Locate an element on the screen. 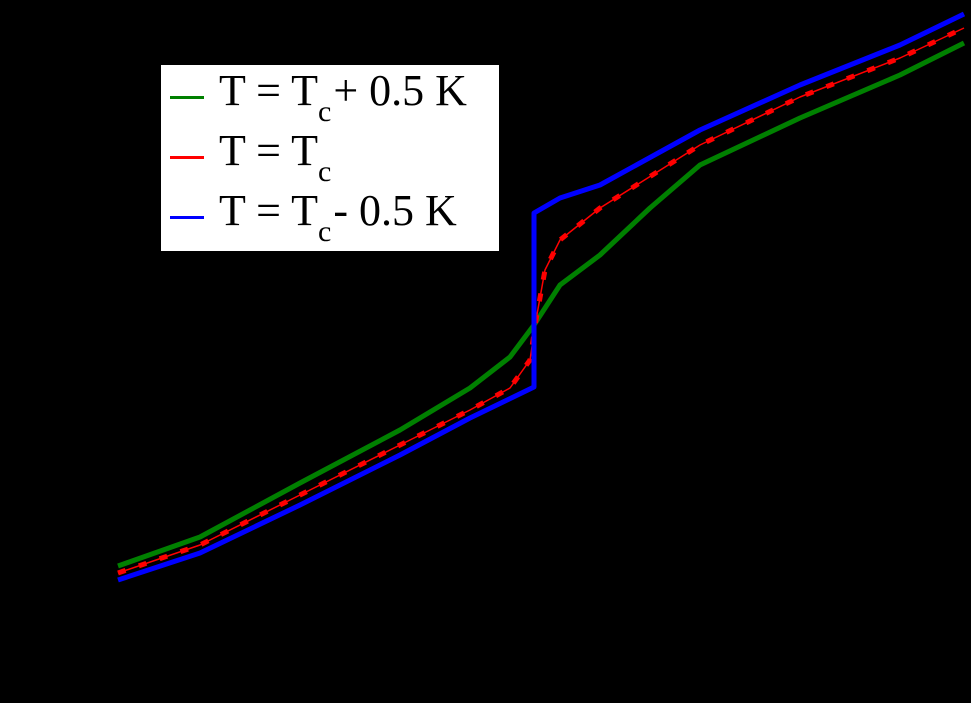 The image size is (971, 703). legend: T = Tc+ 0.5 K T = Tc T = Tc- 0.5 K is located at coordinates (330, 158).